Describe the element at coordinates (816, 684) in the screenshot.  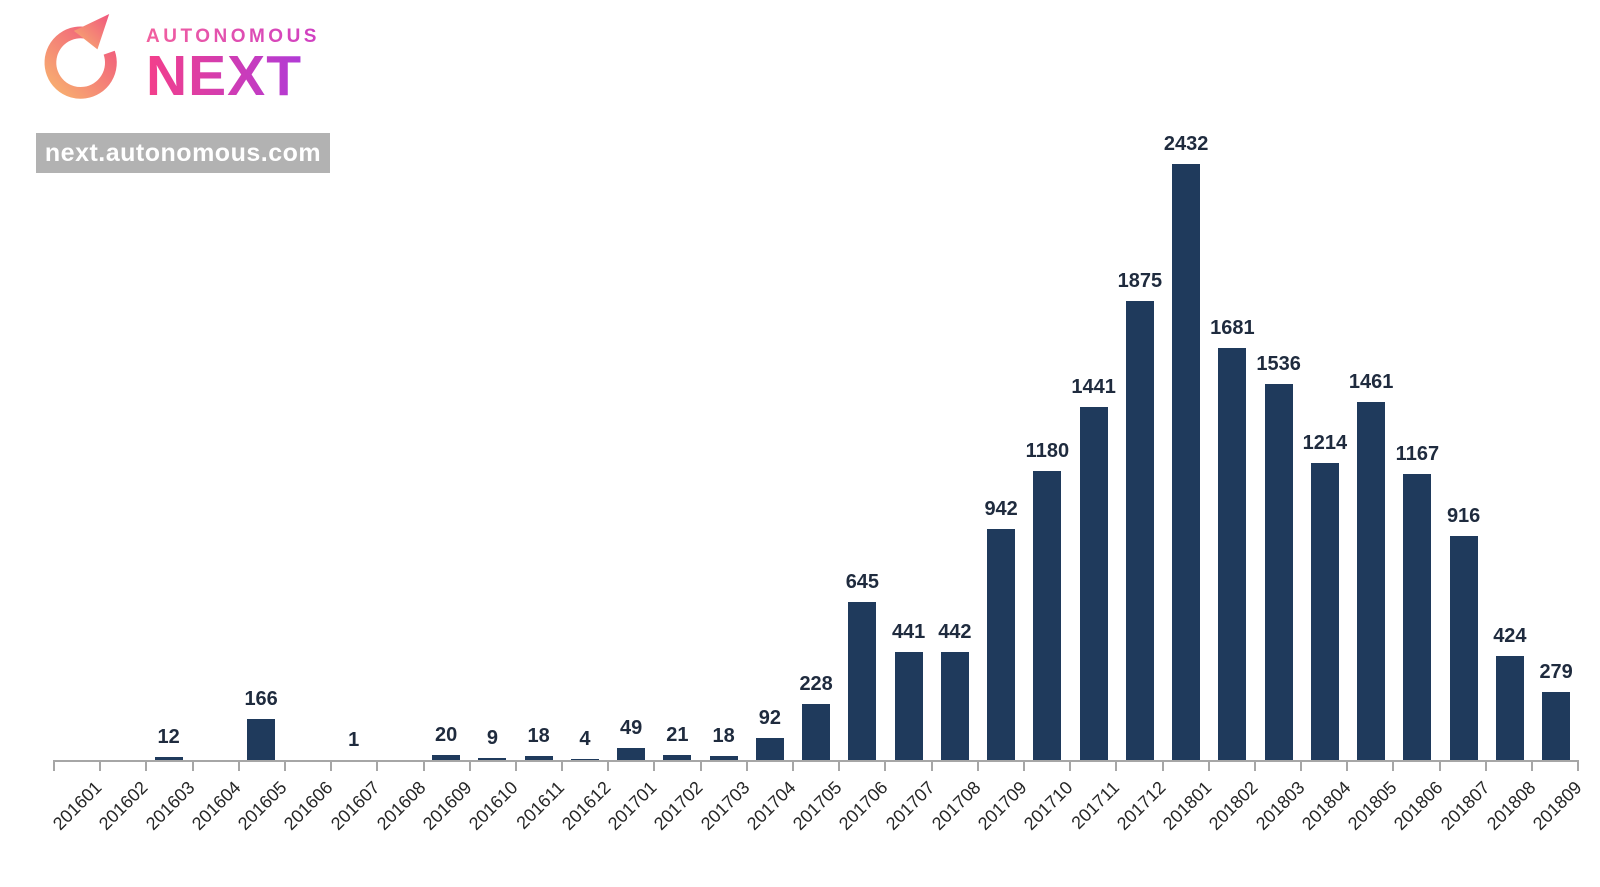
I see `value-label-201705: 228` at that location.